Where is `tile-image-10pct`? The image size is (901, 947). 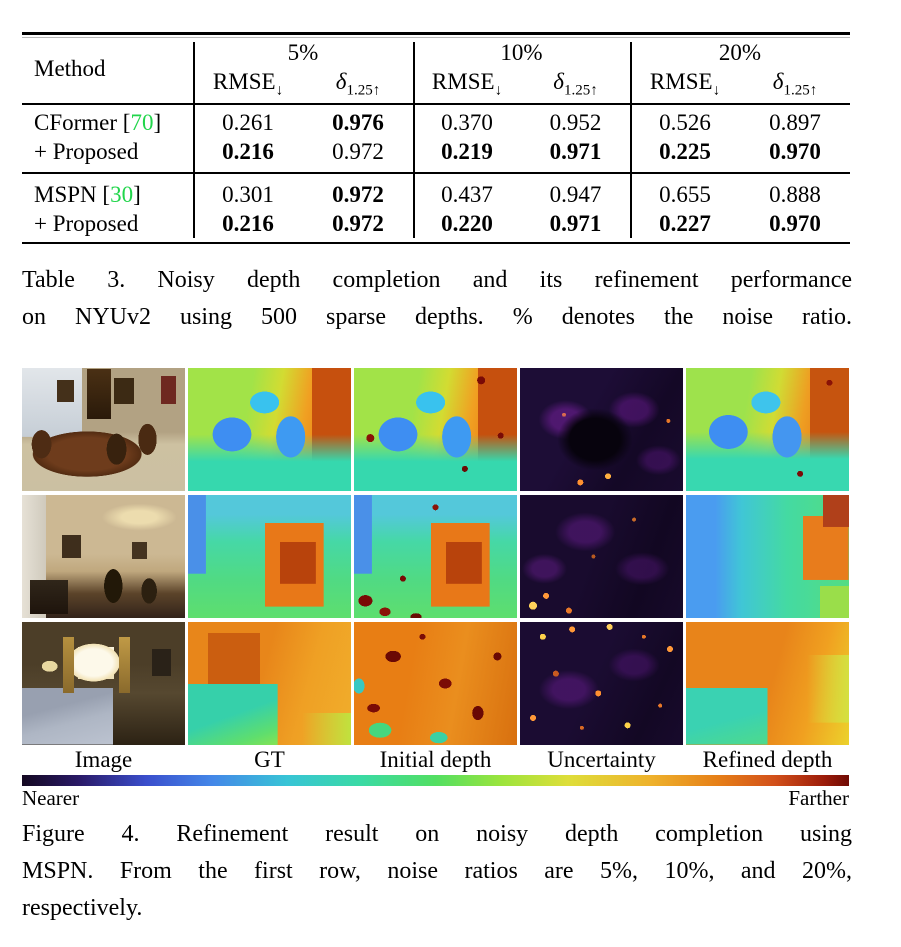
tile-image-10pct is located at coordinates (103, 556).